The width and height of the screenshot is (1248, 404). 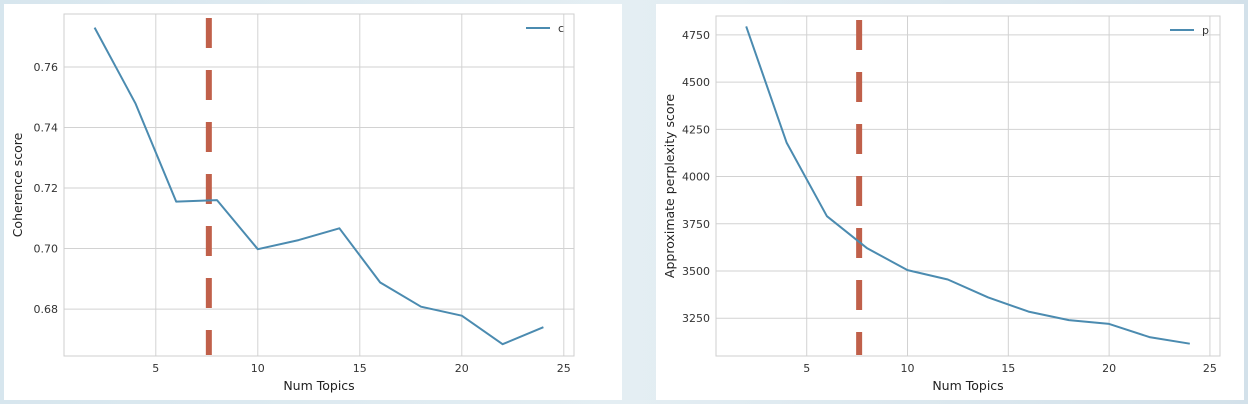 I want to click on y-tick-label: 4000, so click(x=696, y=177).